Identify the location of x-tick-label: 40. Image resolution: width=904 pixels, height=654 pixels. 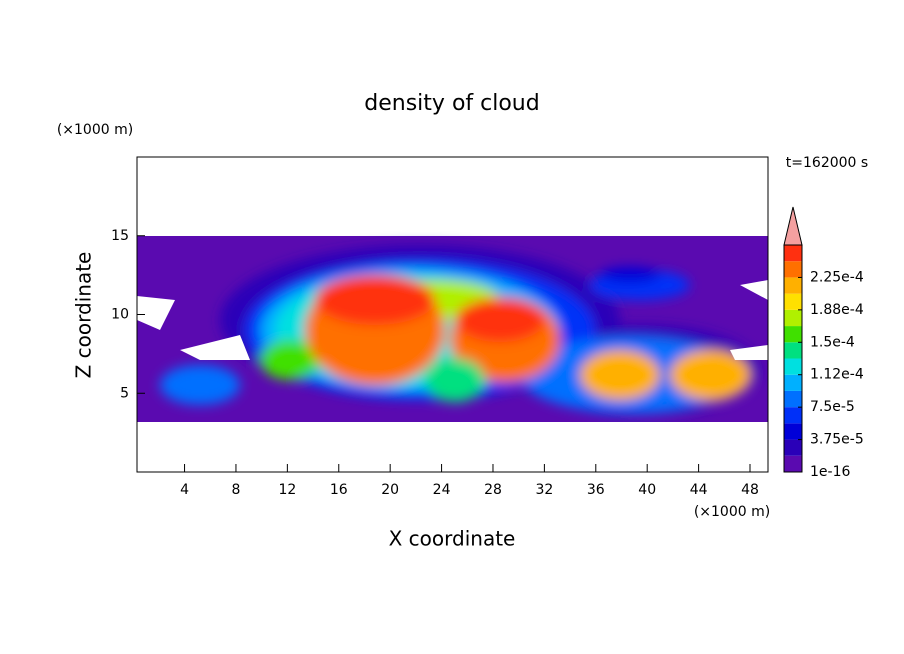
(647, 490).